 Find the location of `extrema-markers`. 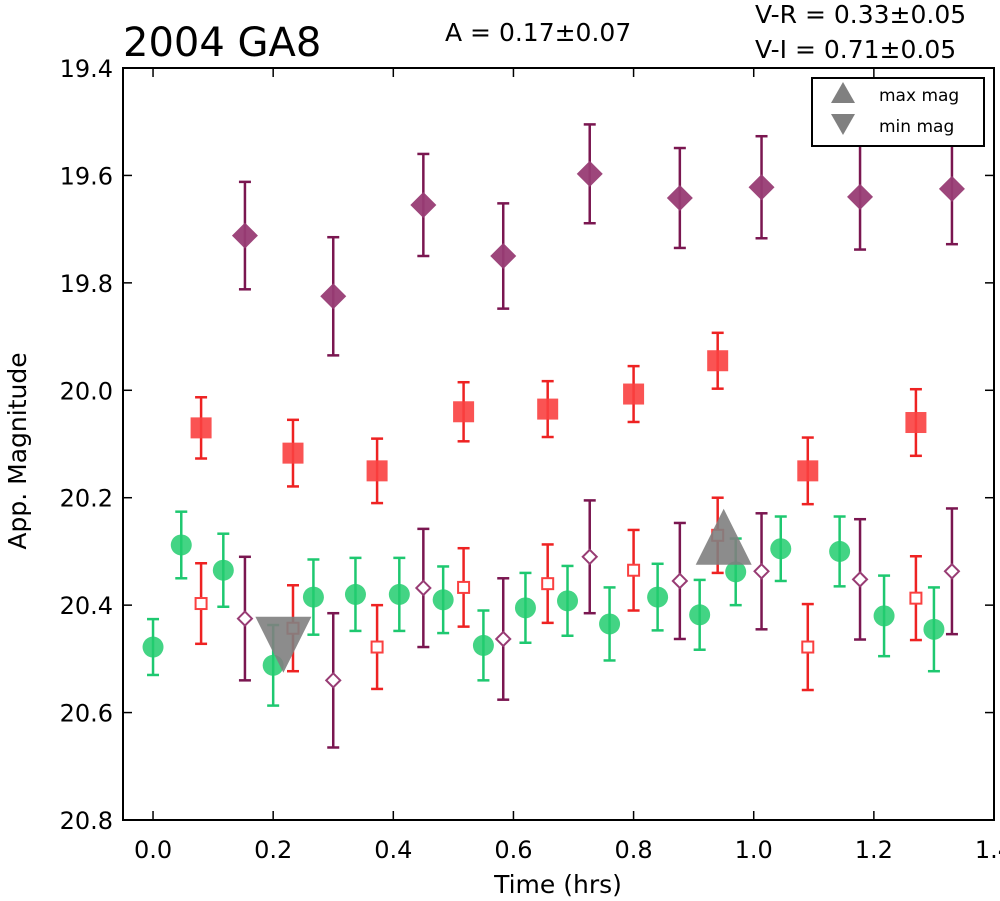

extrema-markers is located at coordinates (503, 590).